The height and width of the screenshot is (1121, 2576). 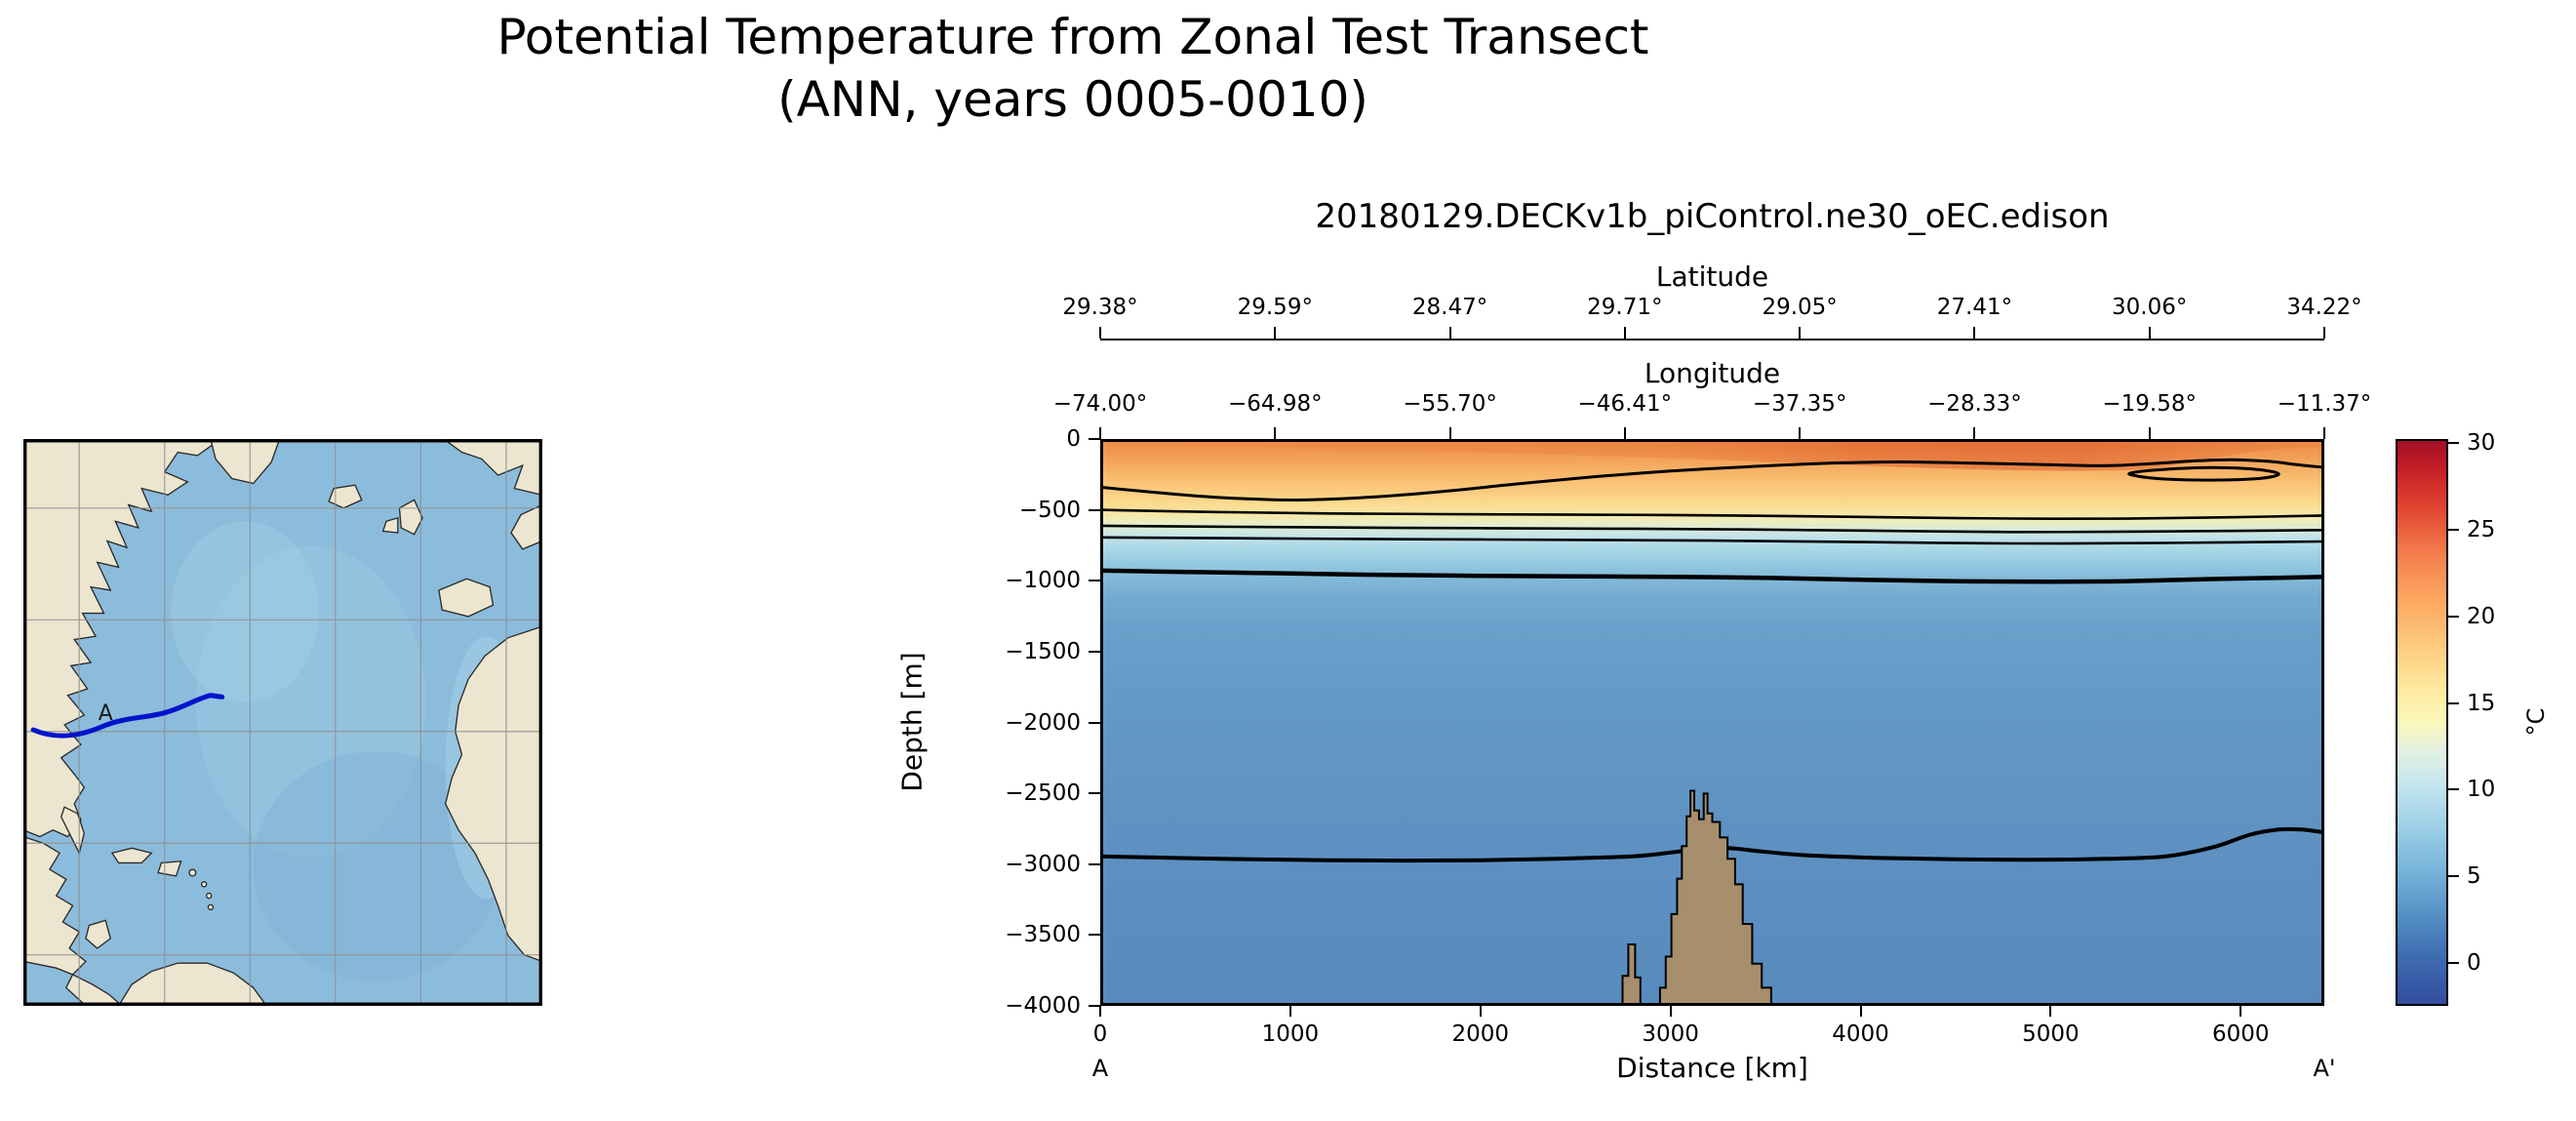 What do you see at coordinates (2051, 1034) in the screenshot?
I see `distance-tick-label: 5000` at bounding box center [2051, 1034].